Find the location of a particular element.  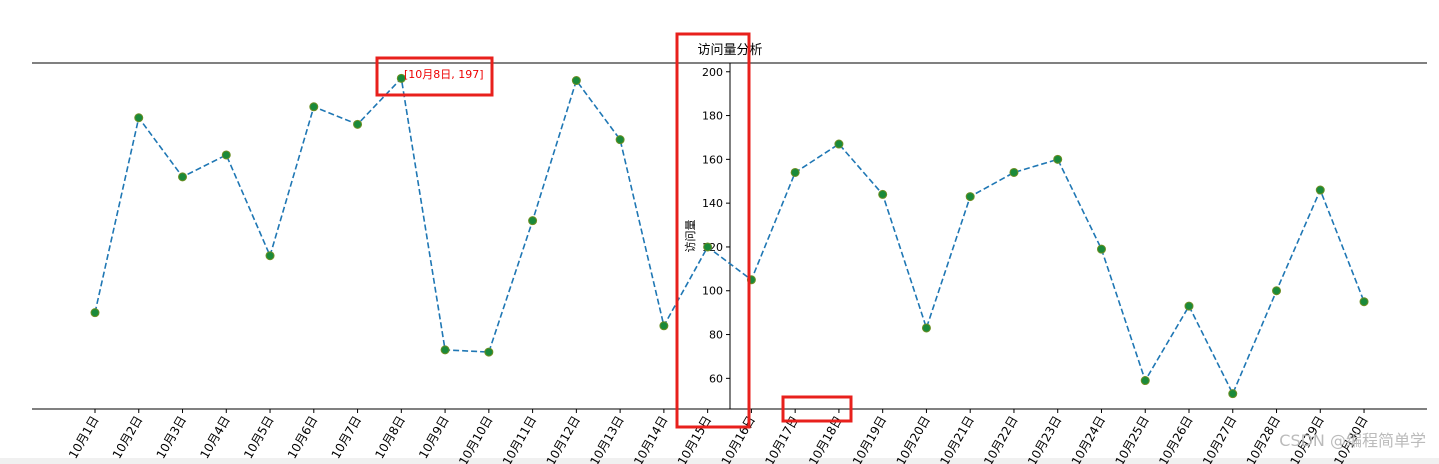

chart-title: 访问量分析 is located at coordinates (729, 50).